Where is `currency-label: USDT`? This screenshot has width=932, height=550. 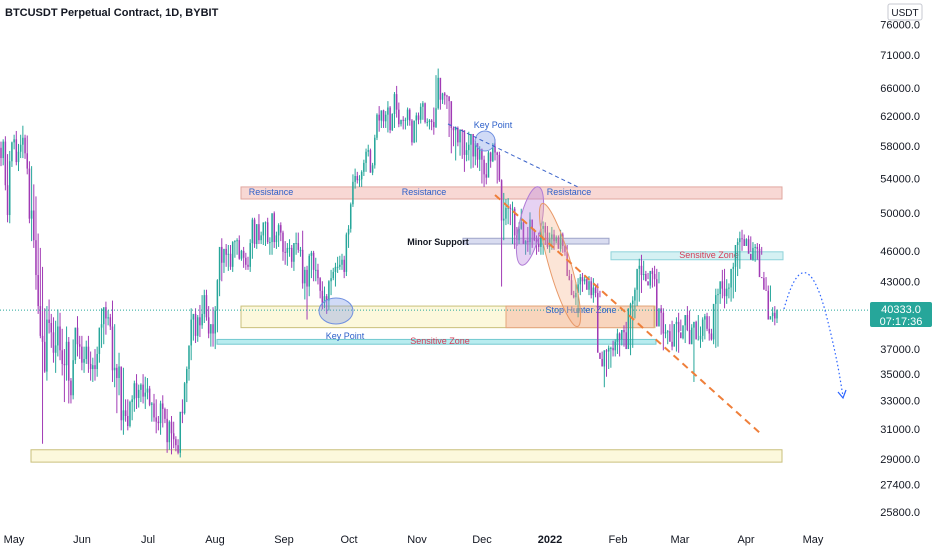 currency-label: USDT is located at coordinates (904, 13).